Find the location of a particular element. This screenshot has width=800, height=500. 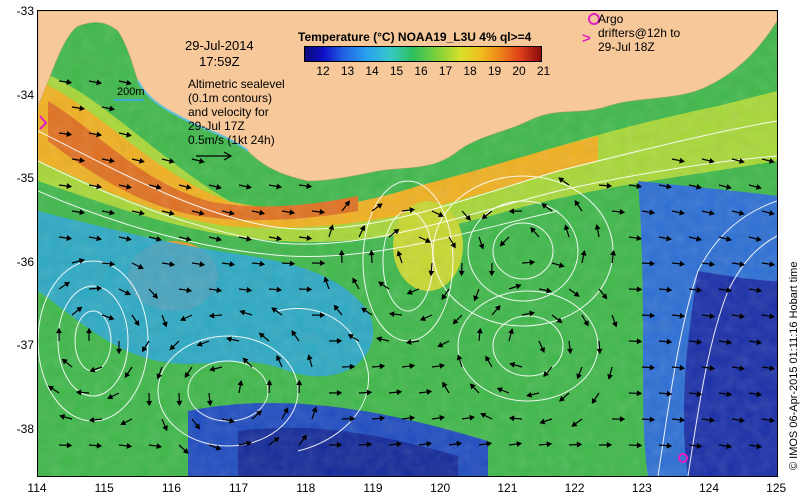

argo-drifter-marker is located at coordinates (683, 458).